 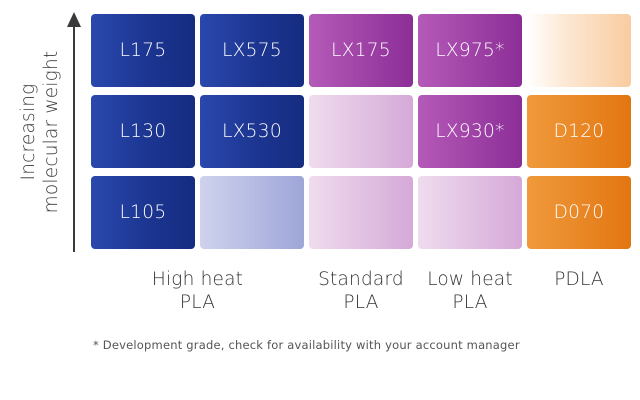 What do you see at coordinates (361, 212) in the screenshot?
I see `empty-cell-standard-low` at bounding box center [361, 212].